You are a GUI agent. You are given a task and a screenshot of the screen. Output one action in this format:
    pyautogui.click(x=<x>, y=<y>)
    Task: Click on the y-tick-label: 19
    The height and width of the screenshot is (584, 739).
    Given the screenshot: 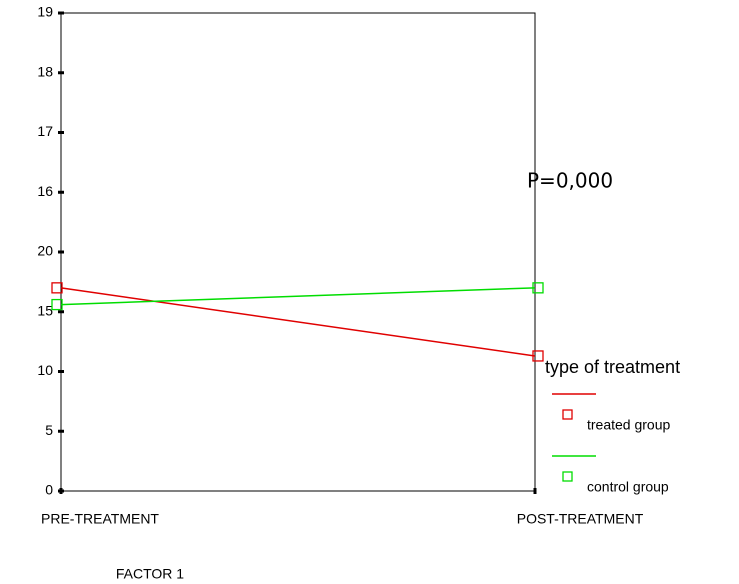 What is the action you would take?
    pyautogui.click(x=45, y=12)
    